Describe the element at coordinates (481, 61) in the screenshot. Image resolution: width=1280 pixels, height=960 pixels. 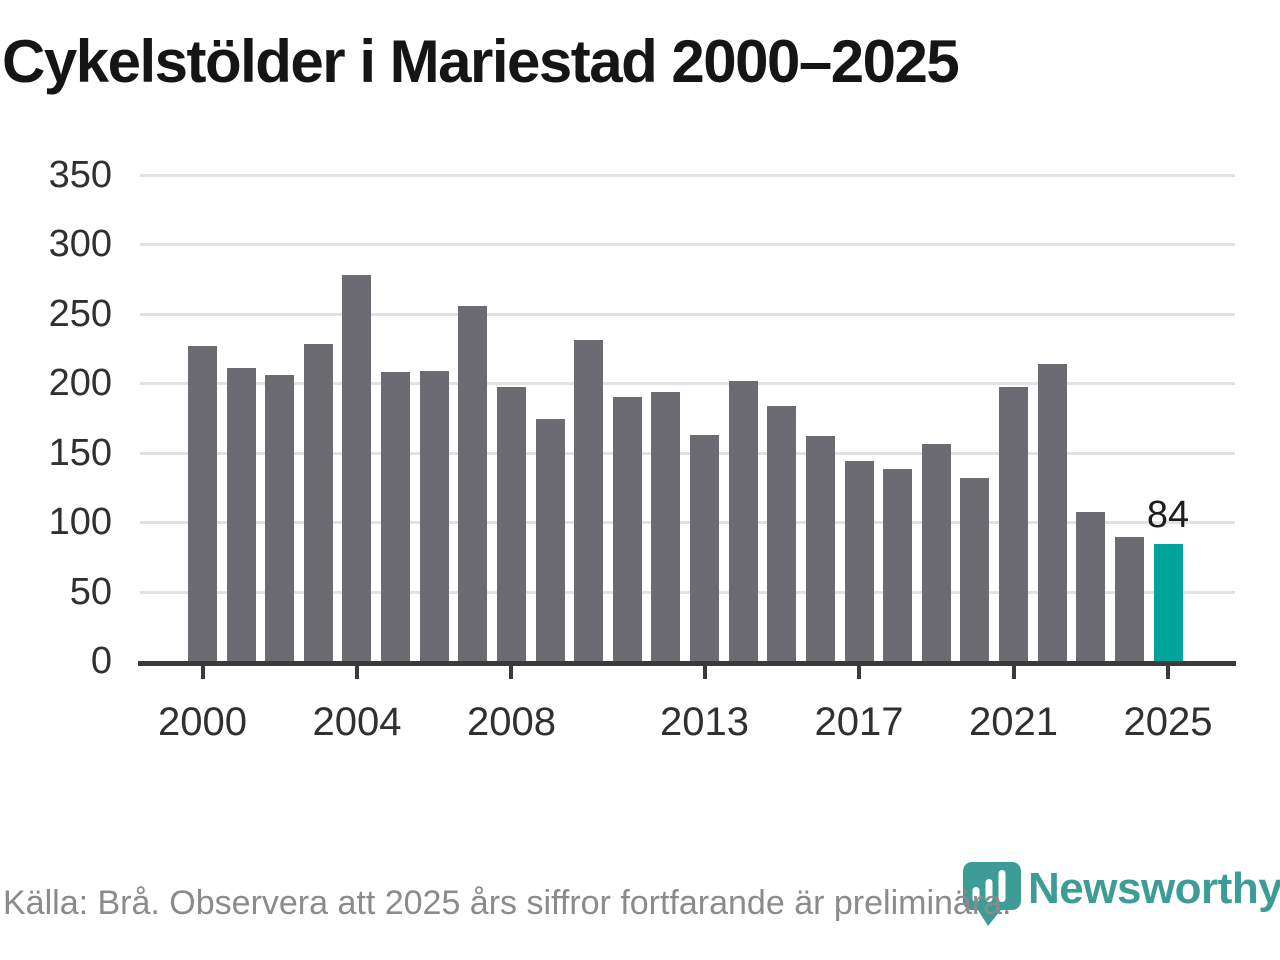
I see `chart-title: Cykelstölder i Mariestad 2000–2025` at that location.